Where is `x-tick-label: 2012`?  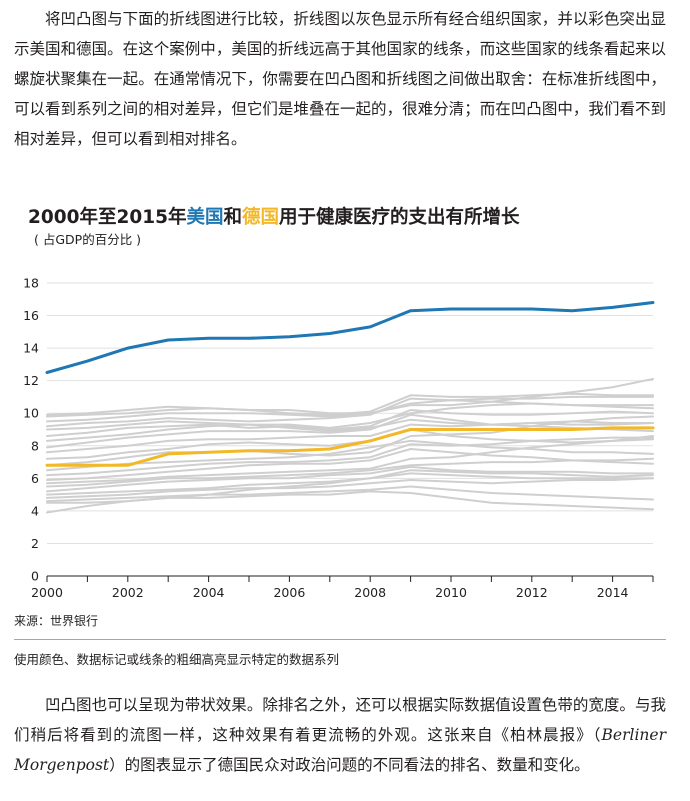 x-tick-label: 2012 is located at coordinates (532, 592).